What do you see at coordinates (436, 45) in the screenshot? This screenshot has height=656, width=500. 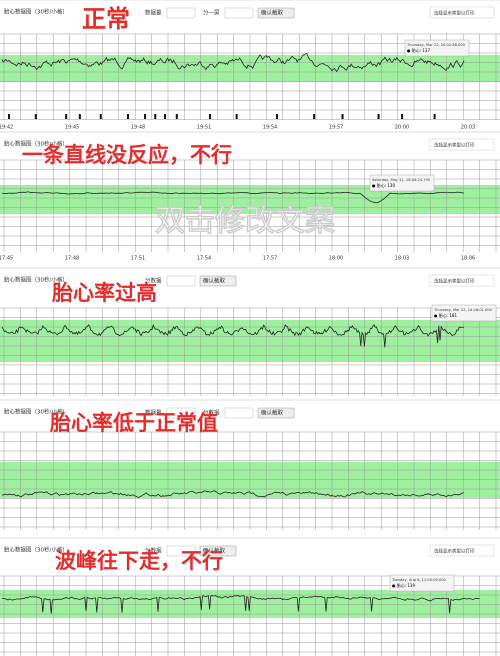 I see `tooltip-time: Thursday, Mar 22, 20:02:48.000` at bounding box center [436, 45].